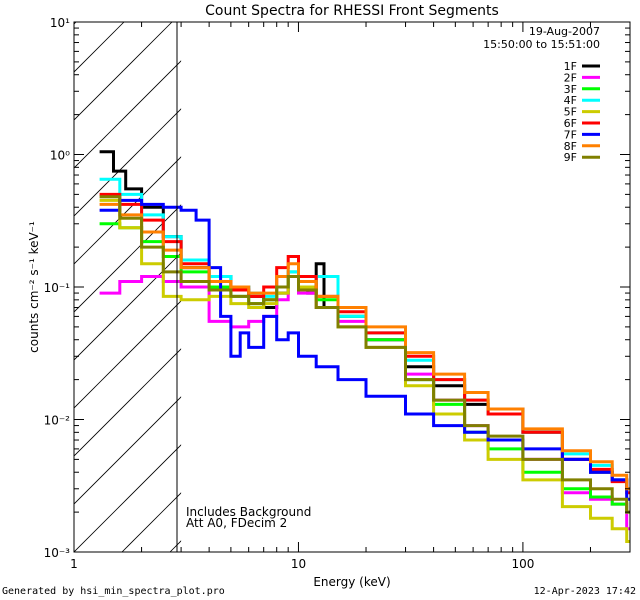 Image resolution: width=640 pixels, height=600 pixels. Describe the element at coordinates (74, 564) in the screenshot. I see `x-tick-label: 1` at that location.